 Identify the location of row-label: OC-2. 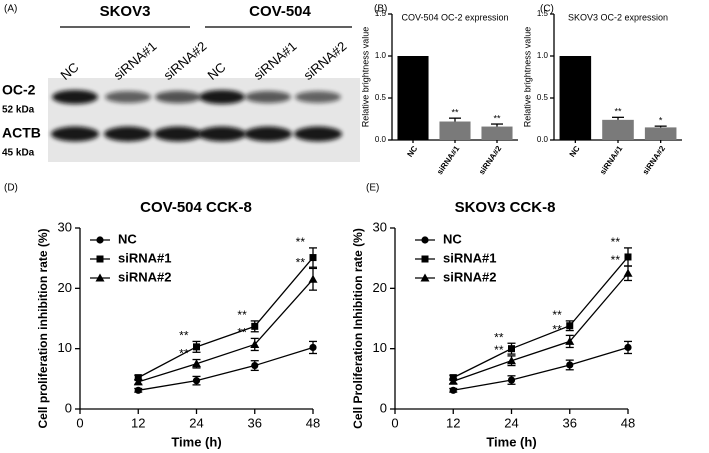
(19, 90).